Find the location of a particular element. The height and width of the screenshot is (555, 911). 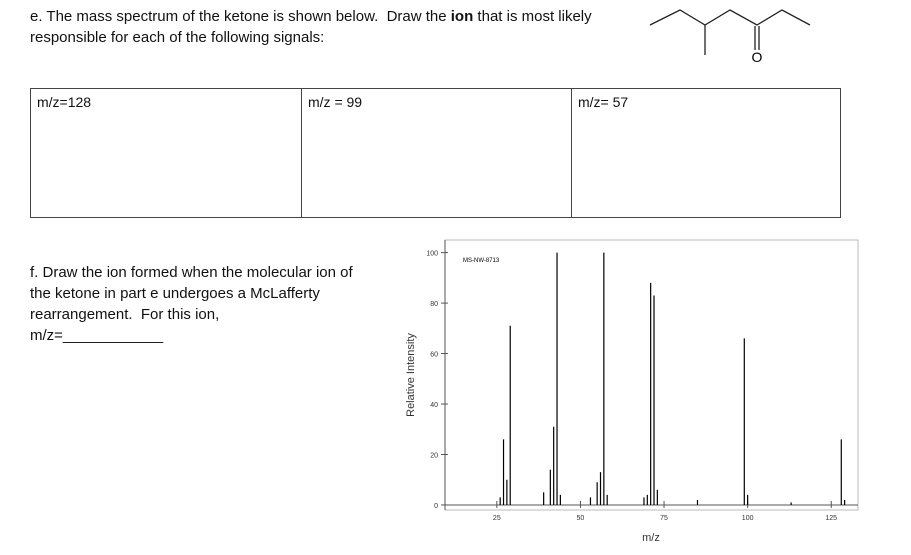

bond is located at coordinates (730, 17).